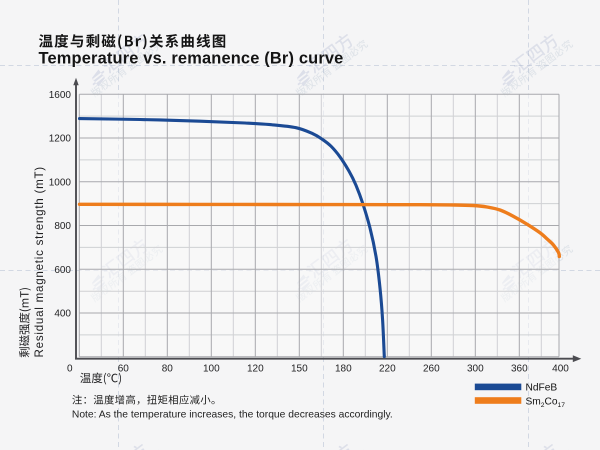  I want to click on svg-text: 1200, so click(60, 139).